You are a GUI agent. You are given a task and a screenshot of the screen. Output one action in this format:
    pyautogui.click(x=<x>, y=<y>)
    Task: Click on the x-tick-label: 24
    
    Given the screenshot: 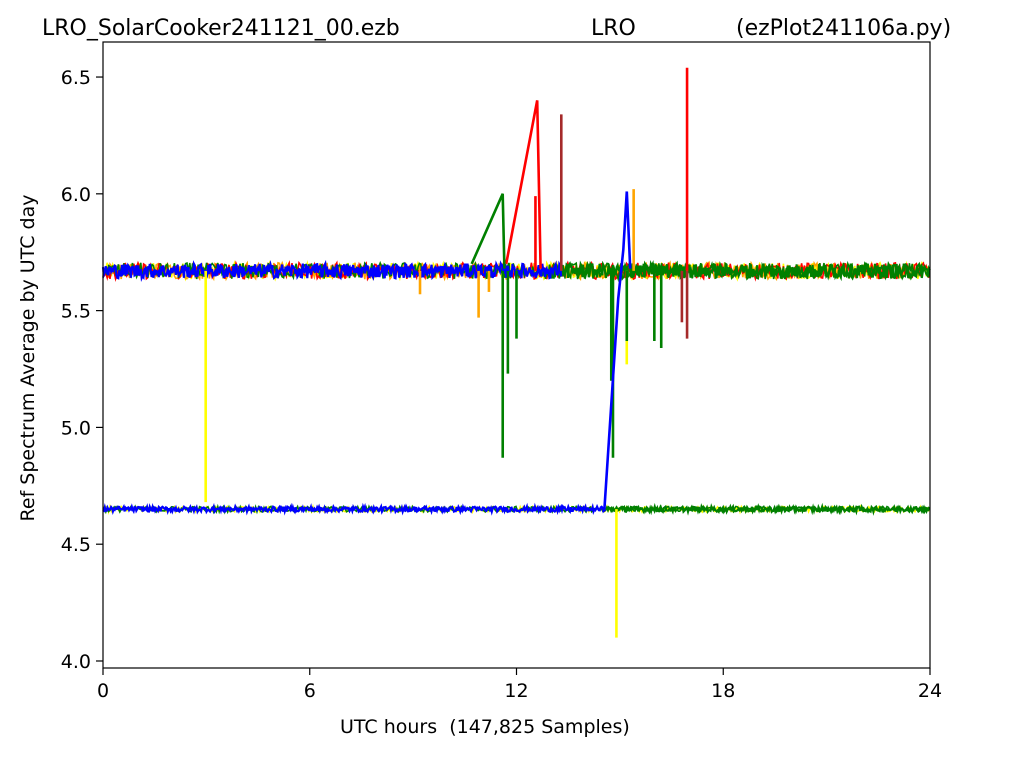 What is the action you would take?
    pyautogui.click(x=930, y=691)
    